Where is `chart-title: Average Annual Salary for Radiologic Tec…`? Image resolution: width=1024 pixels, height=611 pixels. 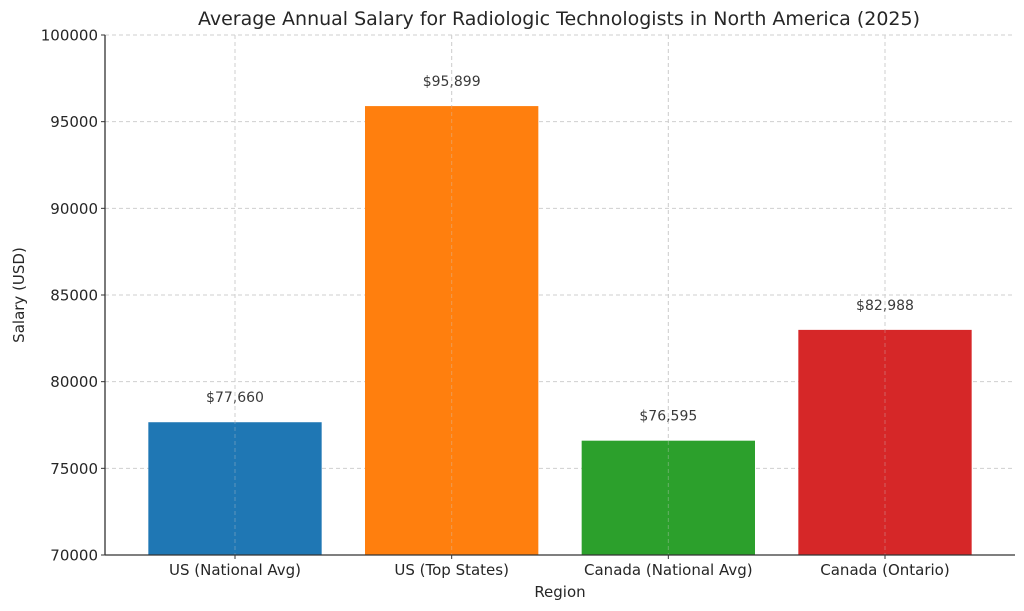 chart-title: Average Annual Salary for Radiologic Tec… is located at coordinates (559, 19).